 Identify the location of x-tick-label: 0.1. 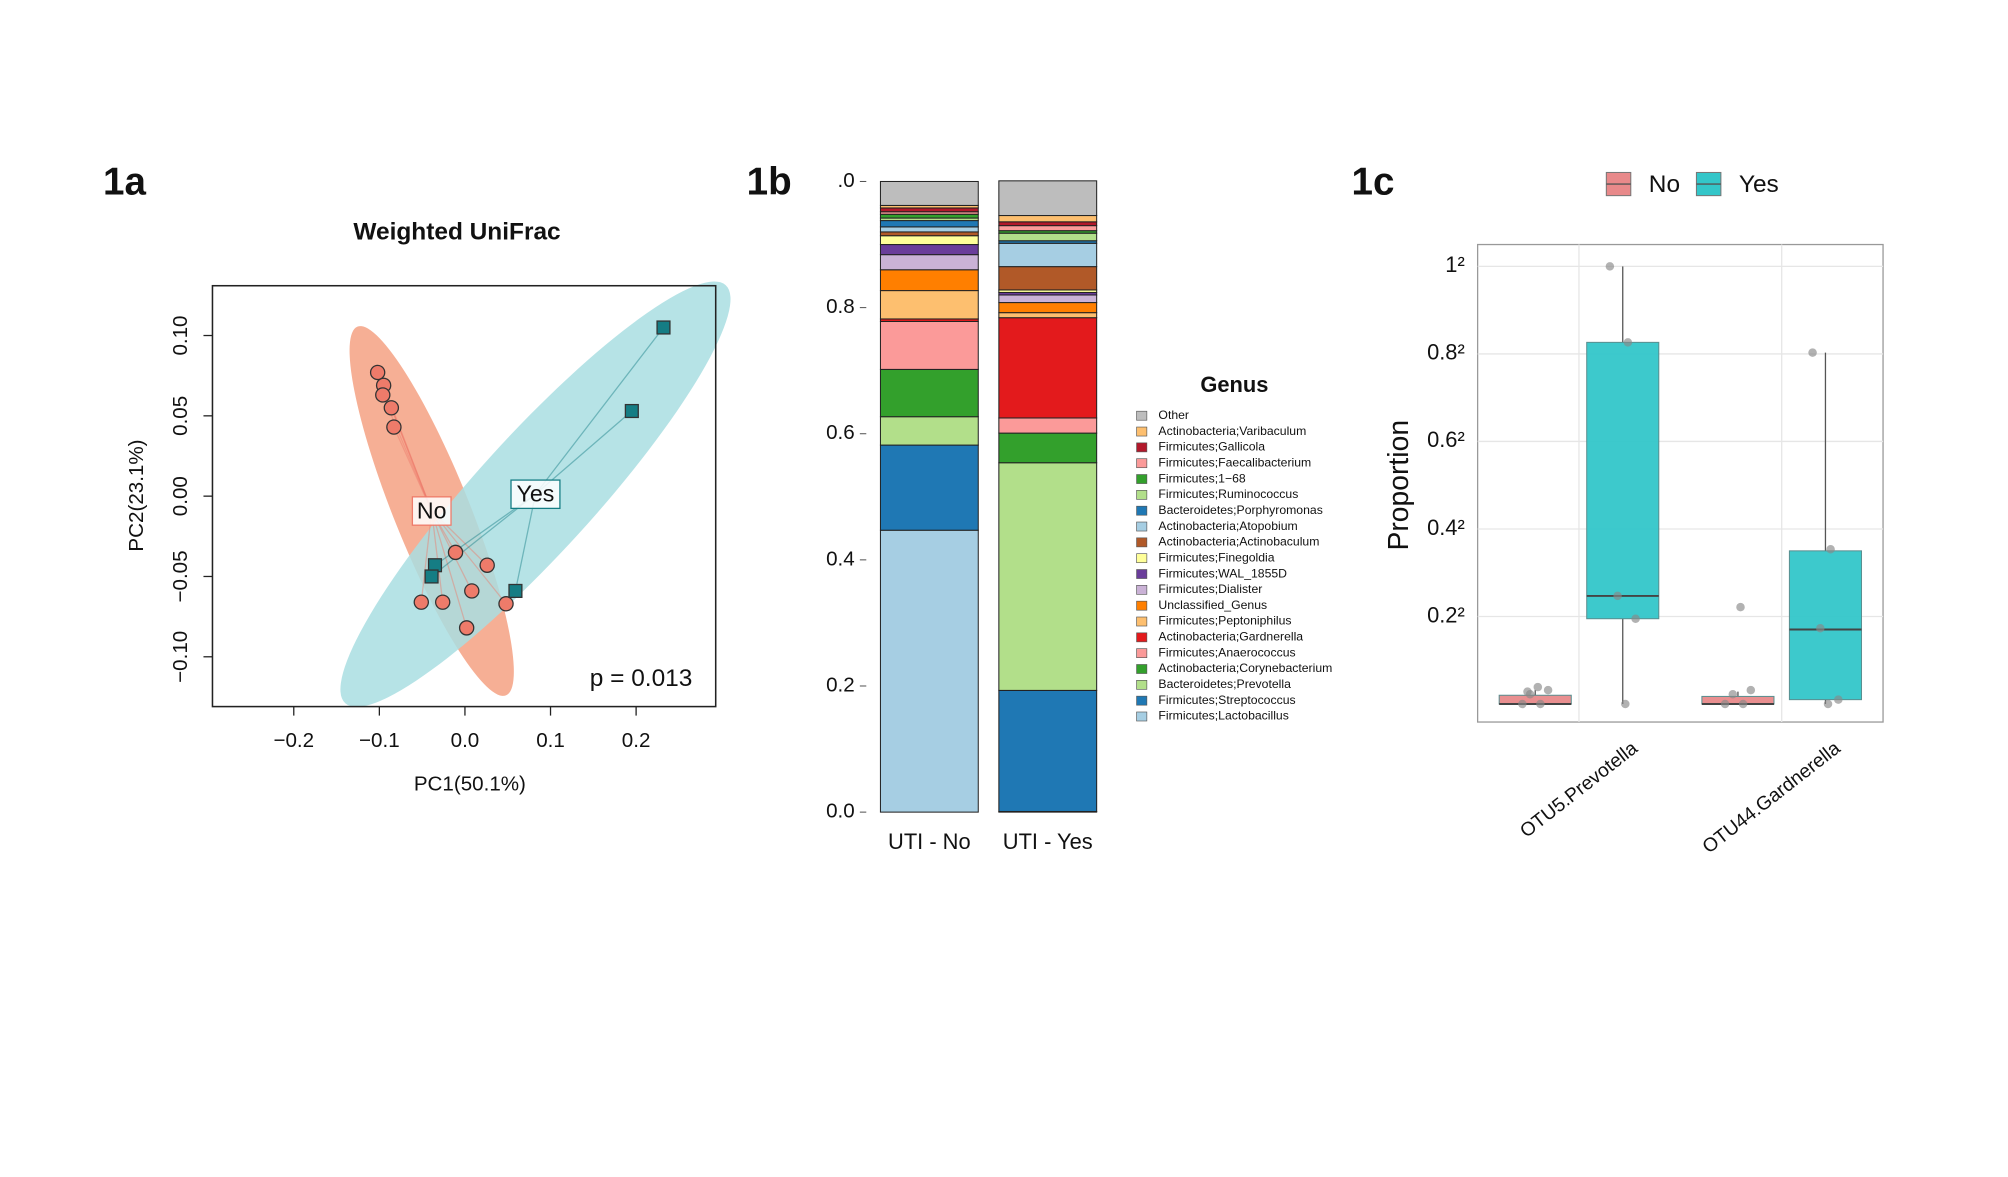
(550, 740).